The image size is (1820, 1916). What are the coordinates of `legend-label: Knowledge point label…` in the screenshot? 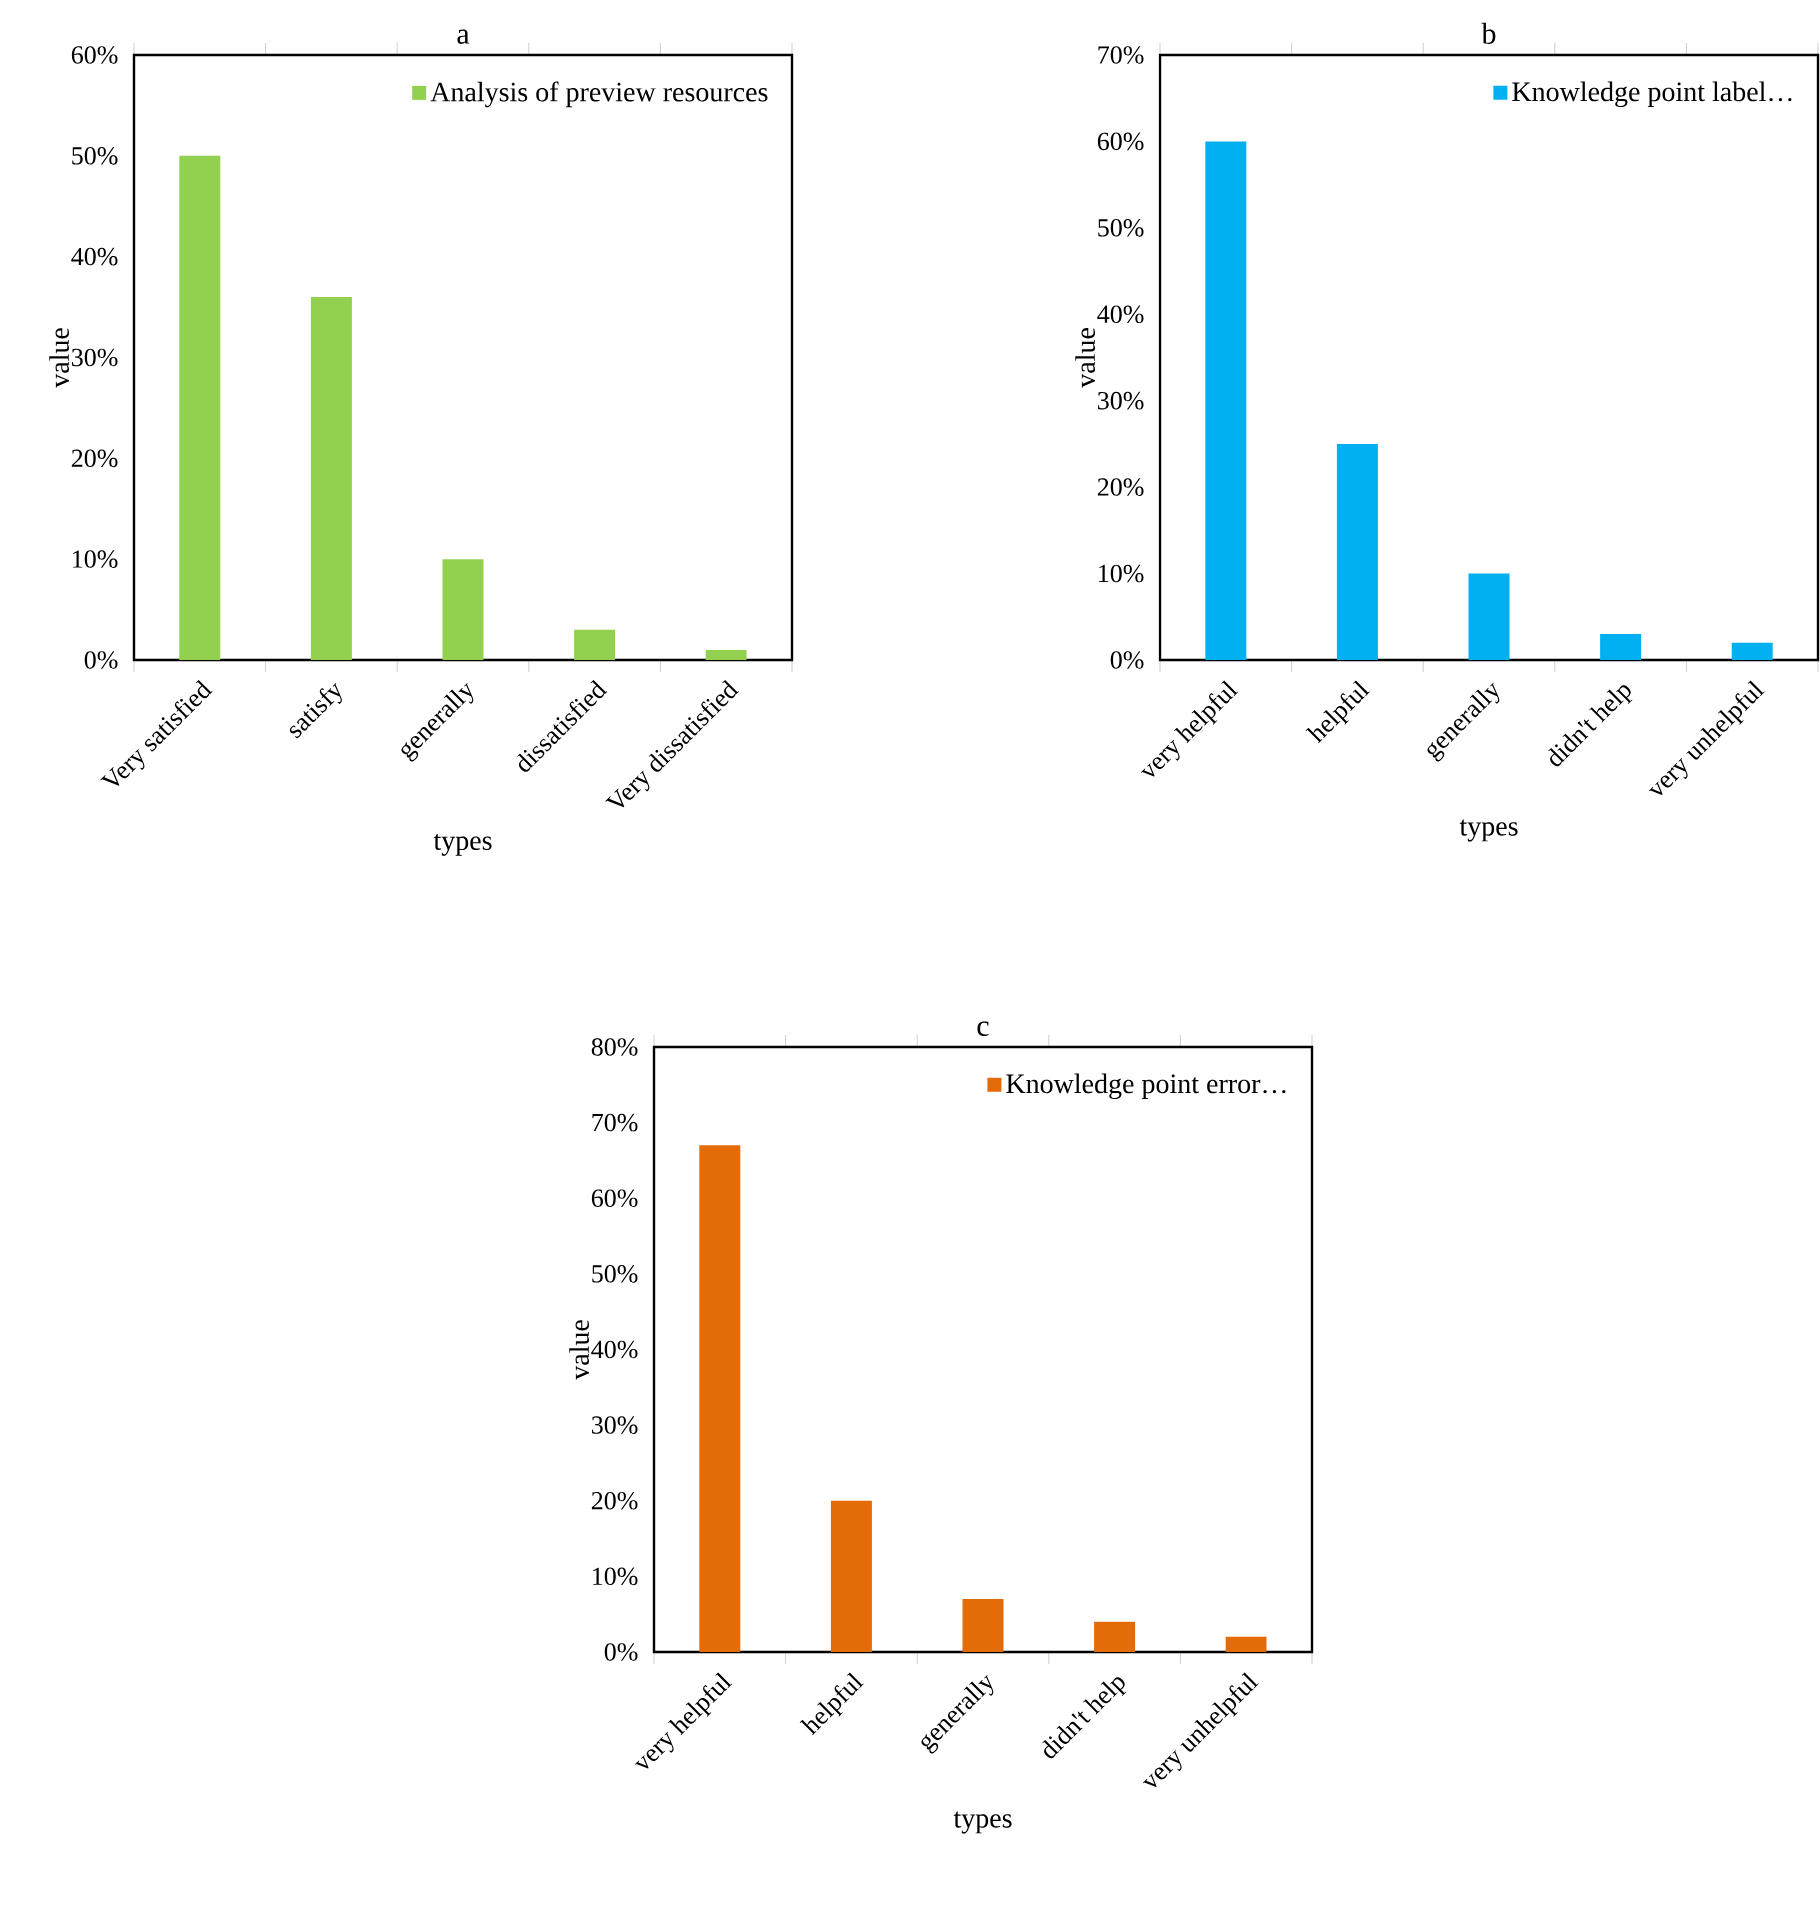 It's located at (1652, 94).